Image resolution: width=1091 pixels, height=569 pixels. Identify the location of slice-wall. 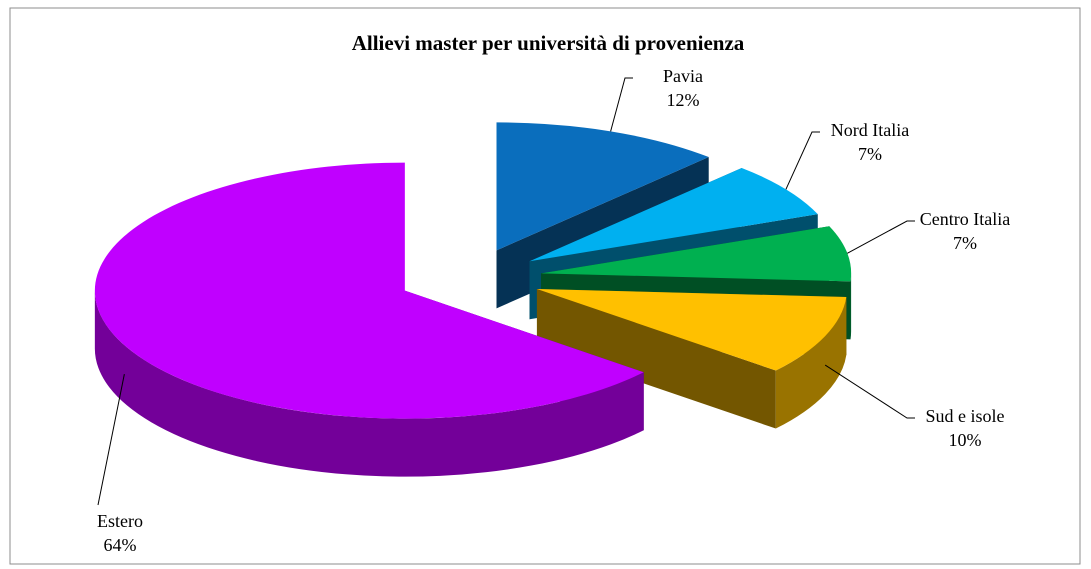
(656, 358).